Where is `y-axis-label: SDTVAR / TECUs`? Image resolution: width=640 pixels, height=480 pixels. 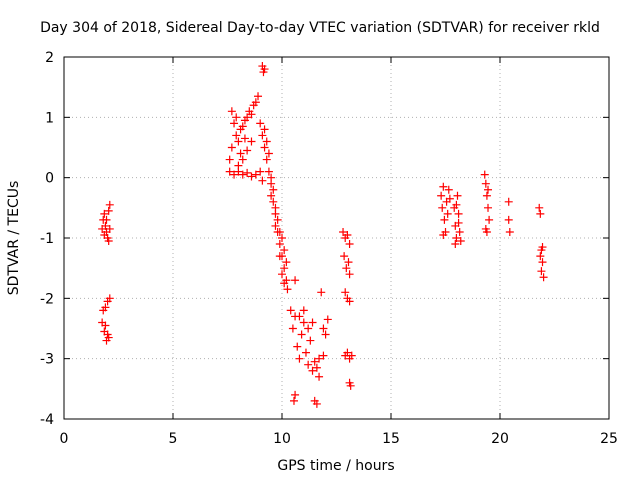 y-axis-label: SDTVAR / TECUs is located at coordinates (14, 238).